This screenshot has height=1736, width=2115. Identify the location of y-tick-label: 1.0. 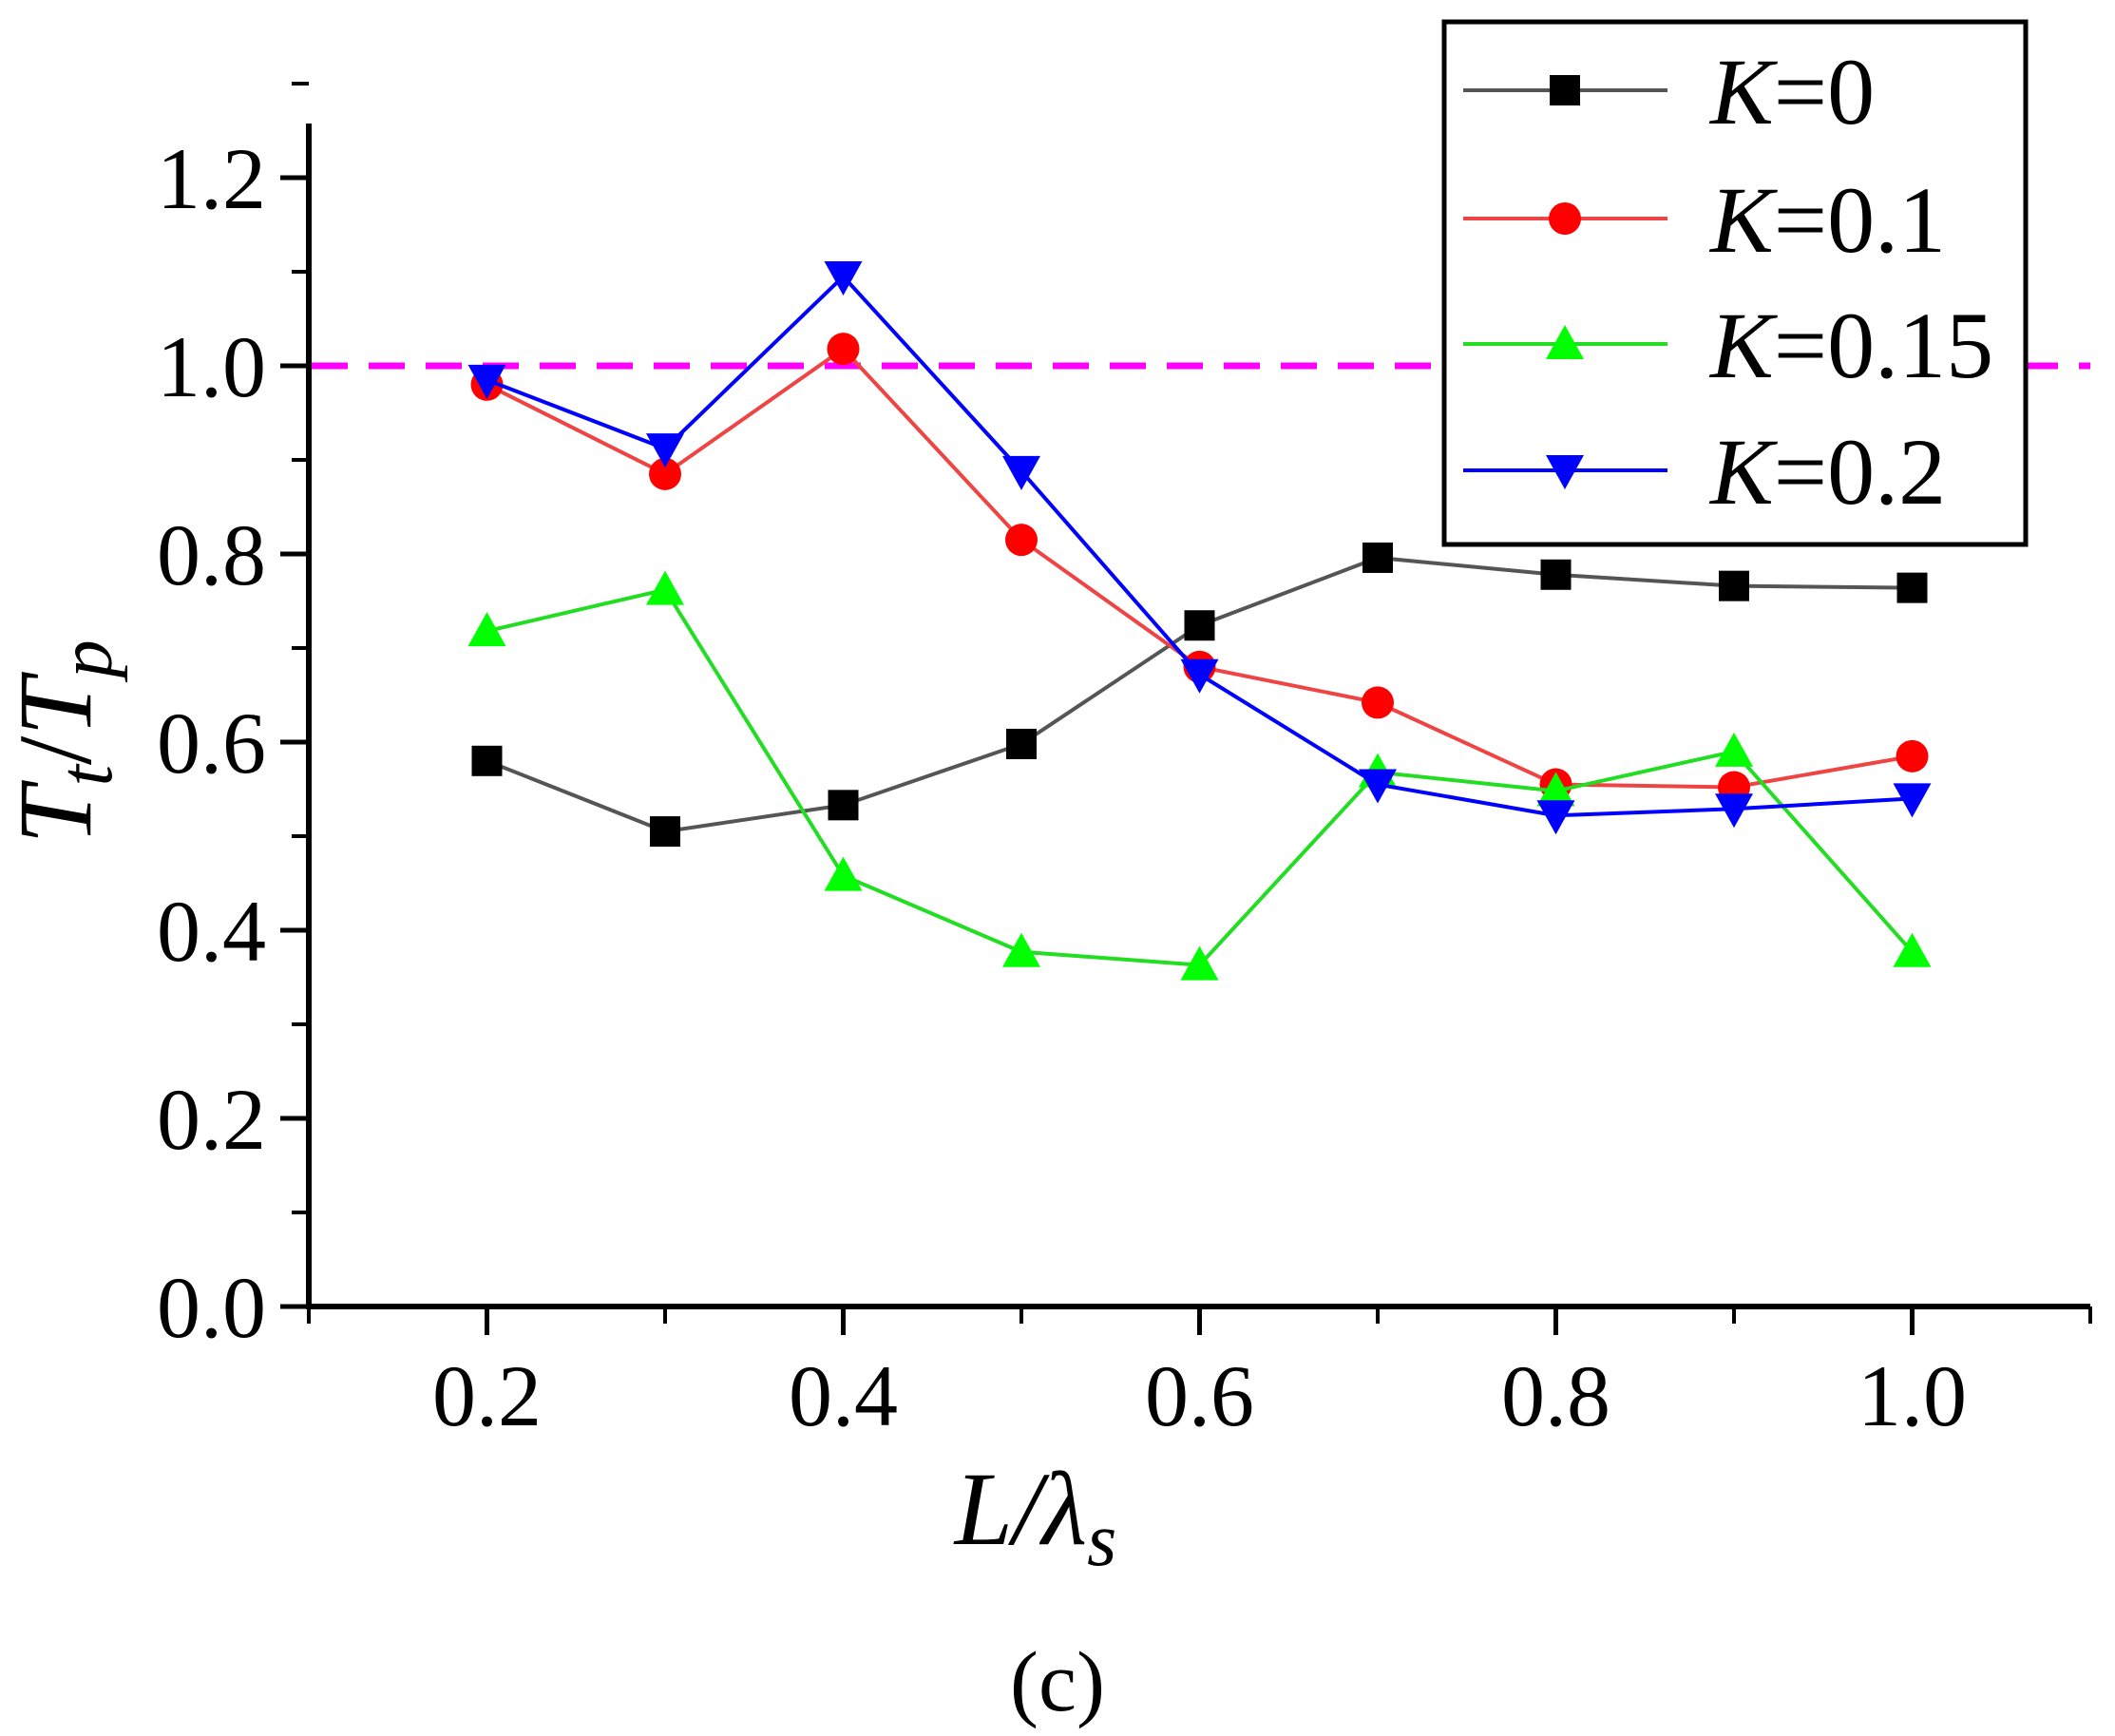
(211, 367).